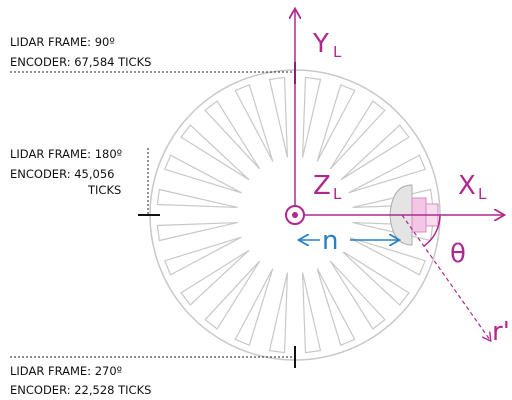 This screenshot has width=512, height=400. What do you see at coordinates (104, 190) in the screenshot?
I see `label: TICKS` at bounding box center [104, 190].